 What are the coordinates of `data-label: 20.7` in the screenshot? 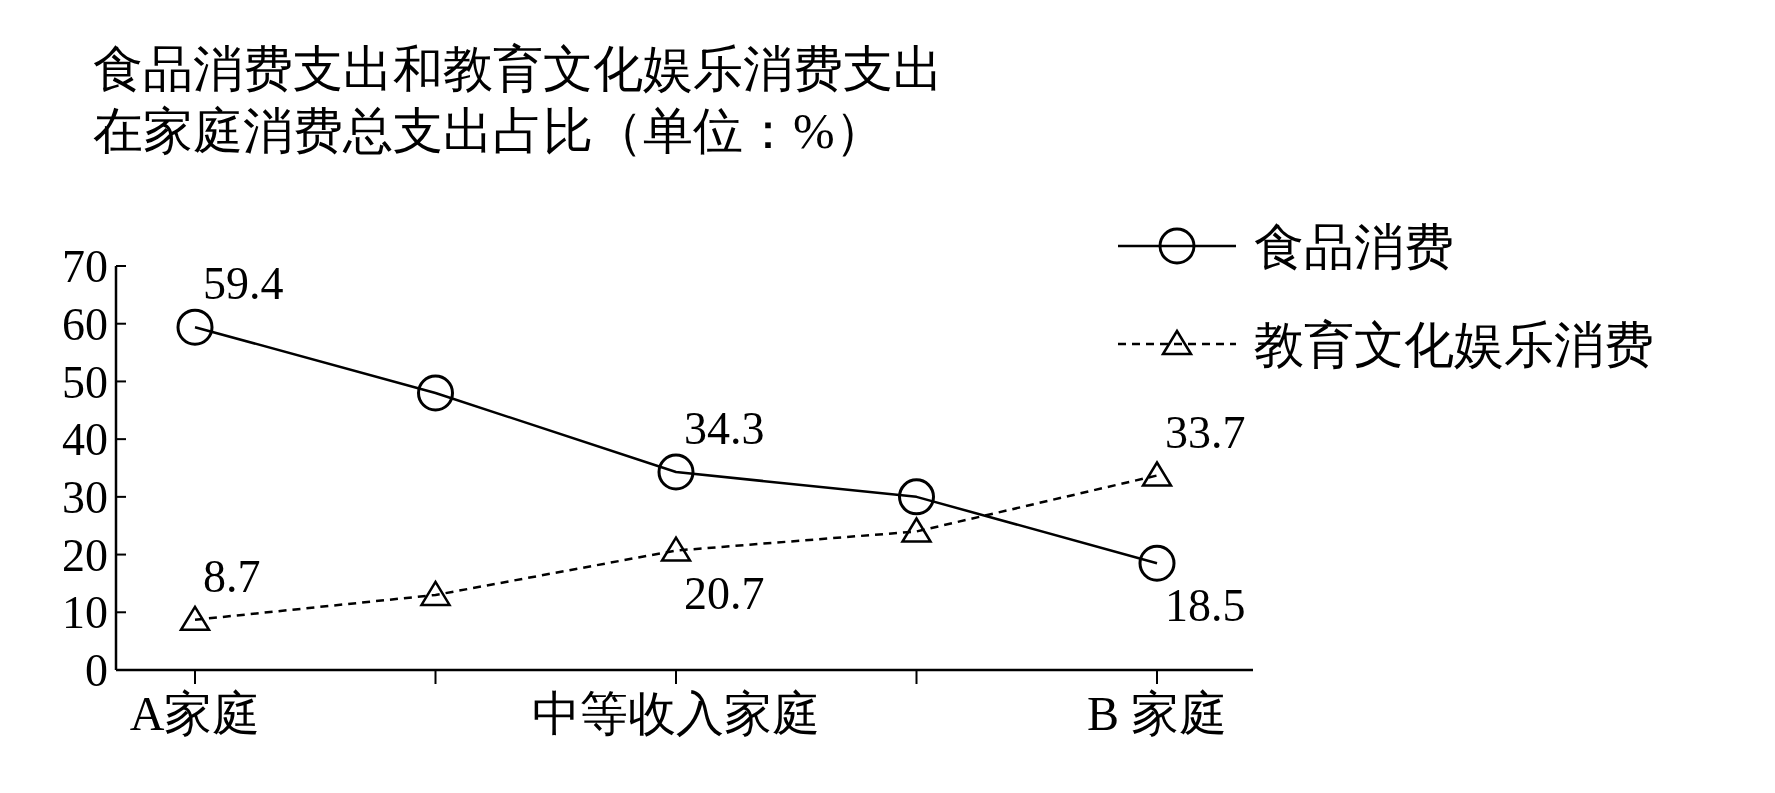 It's located at (724, 593).